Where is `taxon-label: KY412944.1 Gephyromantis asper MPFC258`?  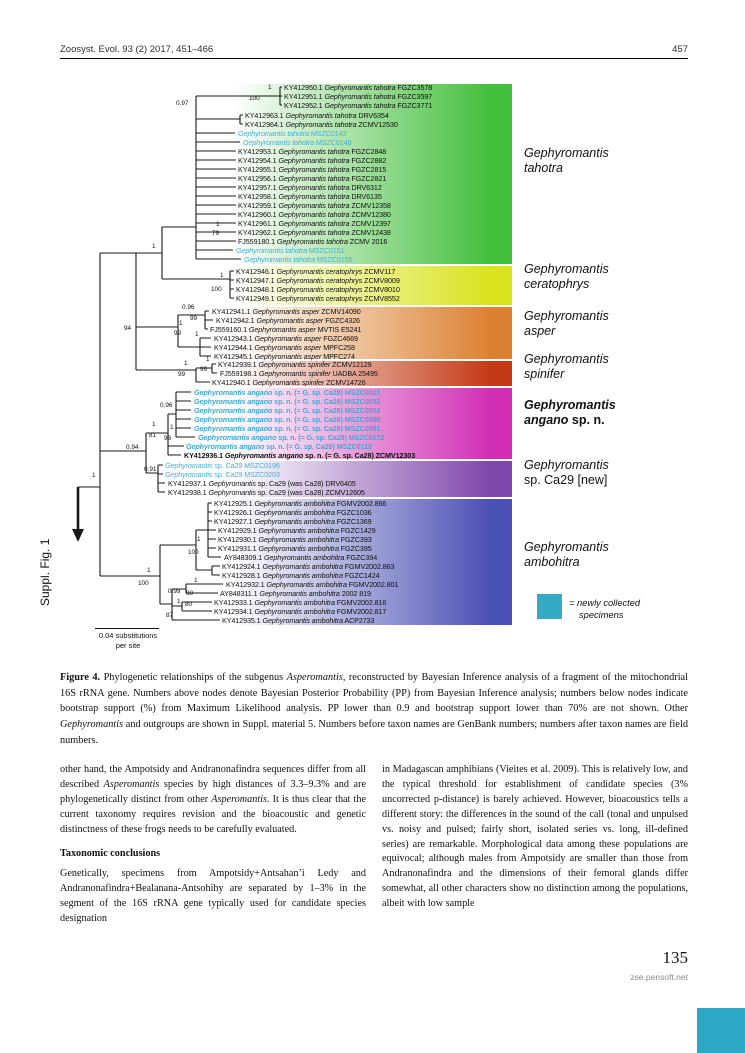 taxon-label: KY412944.1 Gephyromantis asper MPFC258 is located at coordinates (284, 347).